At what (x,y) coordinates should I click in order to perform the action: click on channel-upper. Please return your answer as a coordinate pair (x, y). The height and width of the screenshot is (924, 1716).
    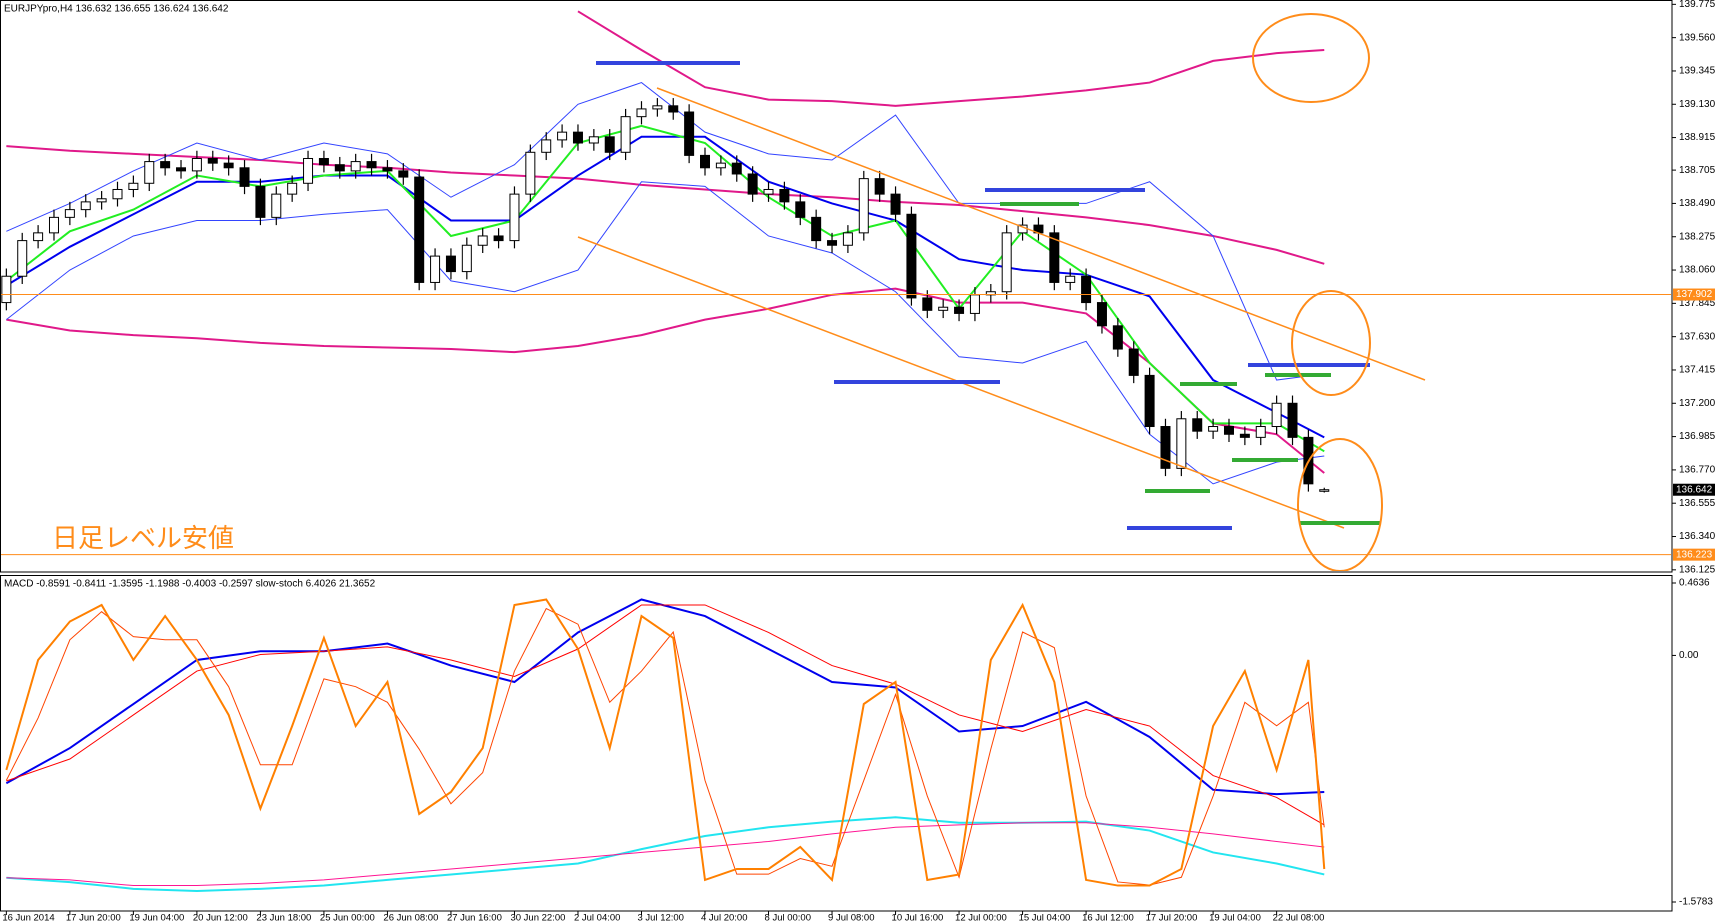
    Looking at the image, I should click on (1041, 234).